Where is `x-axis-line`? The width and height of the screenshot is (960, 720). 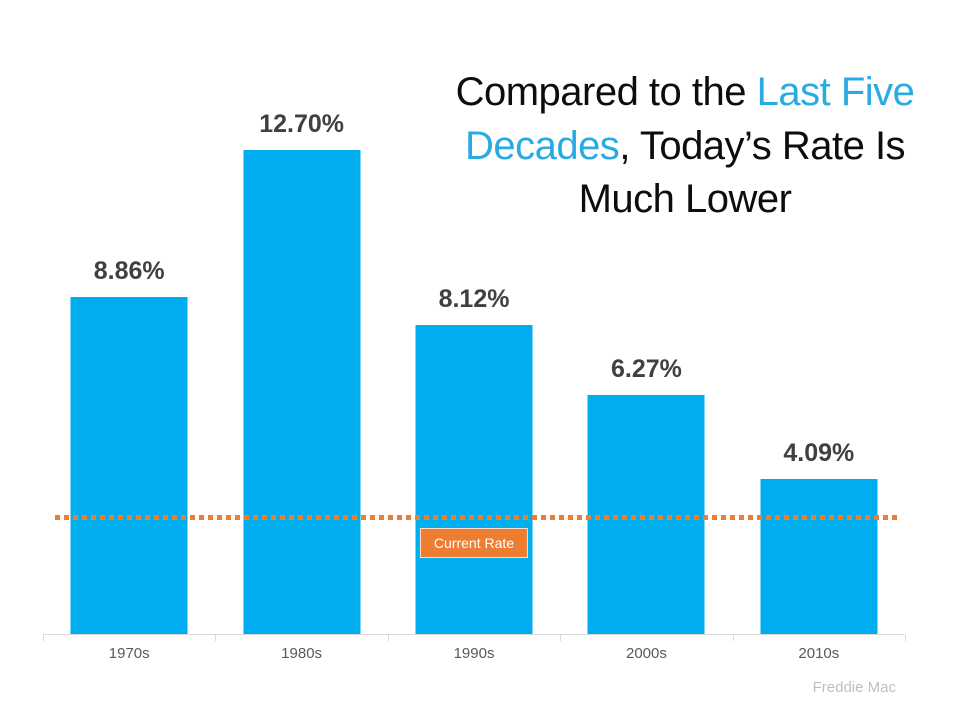
x-axis-line is located at coordinates (474, 634).